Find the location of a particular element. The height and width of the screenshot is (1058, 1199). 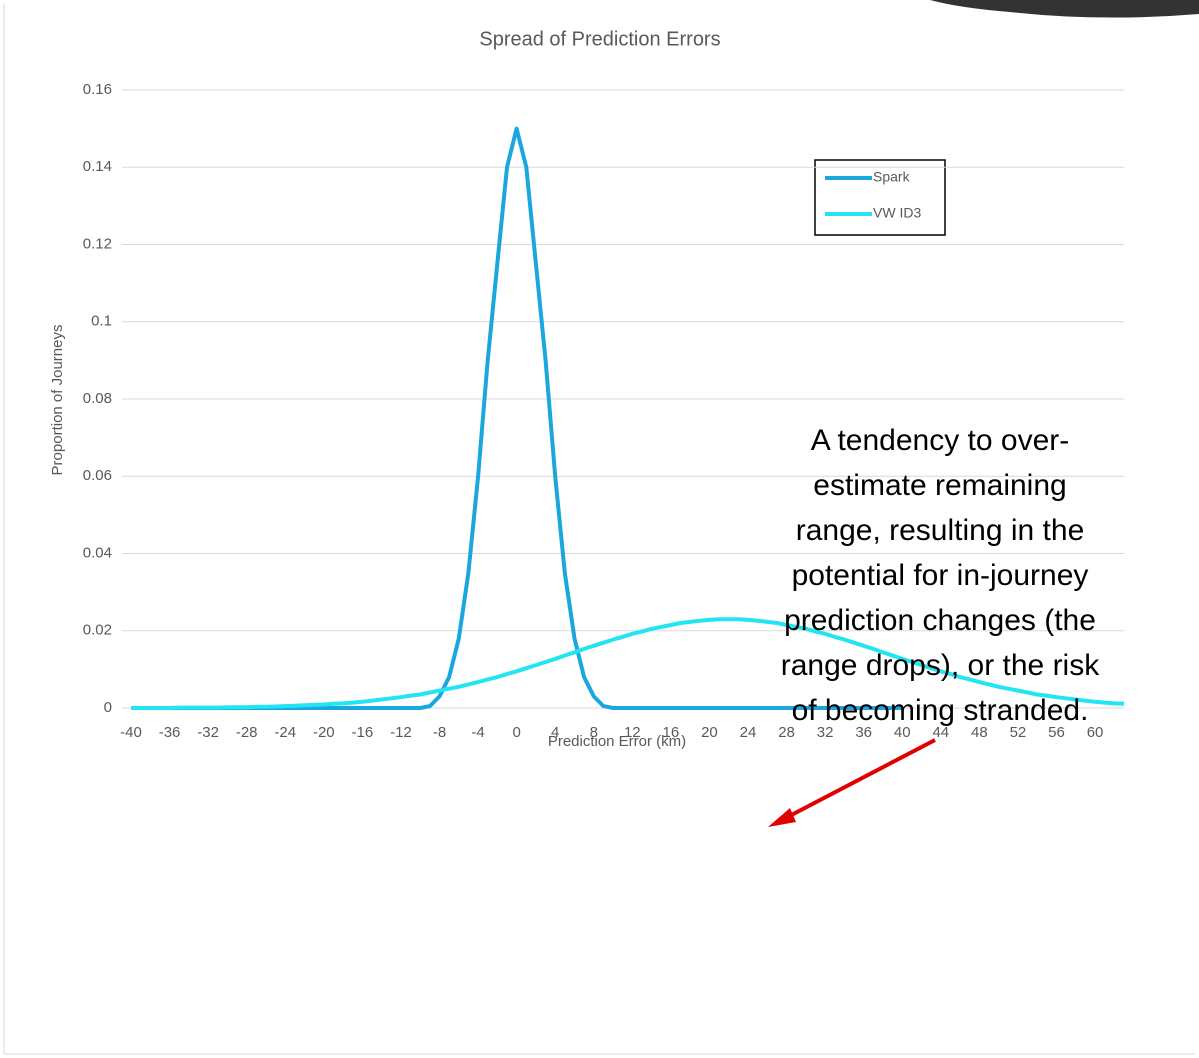

annotation-text: range, resulting in the is located at coordinates (940, 530).